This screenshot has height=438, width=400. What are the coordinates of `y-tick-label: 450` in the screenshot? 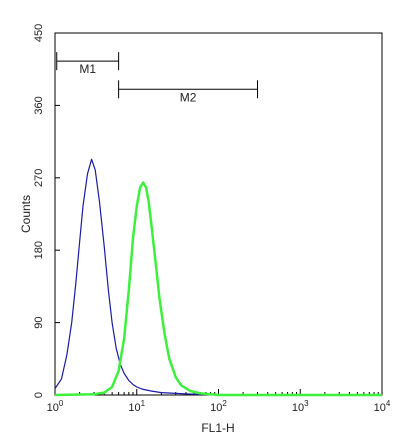 It's located at (39, 33).